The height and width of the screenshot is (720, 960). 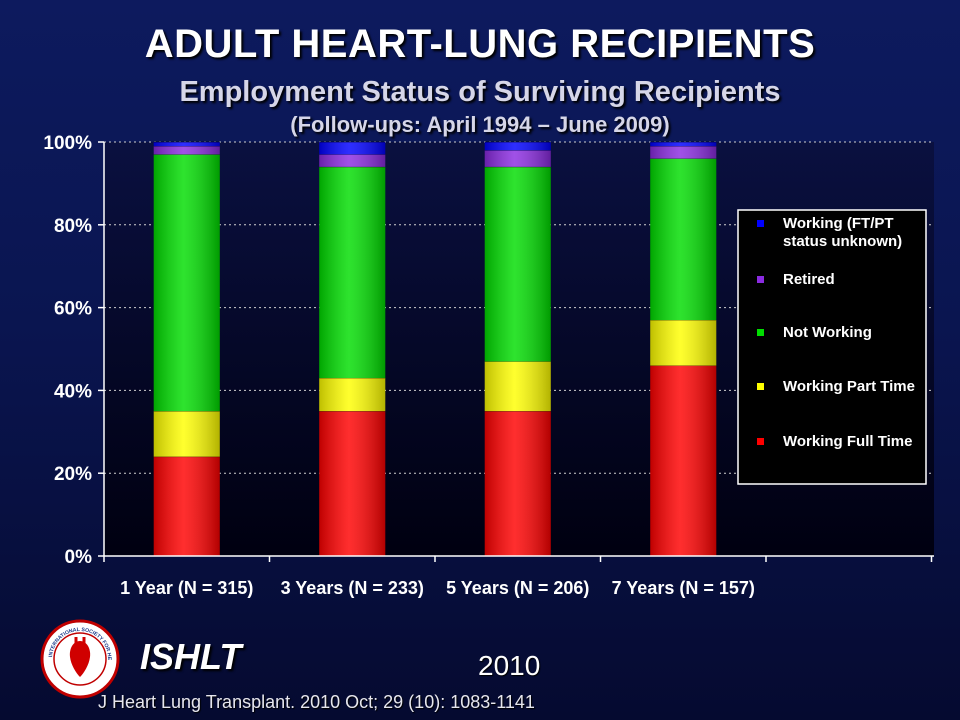 What do you see at coordinates (73, 226) in the screenshot?
I see `y-tick-label: 80%` at bounding box center [73, 226].